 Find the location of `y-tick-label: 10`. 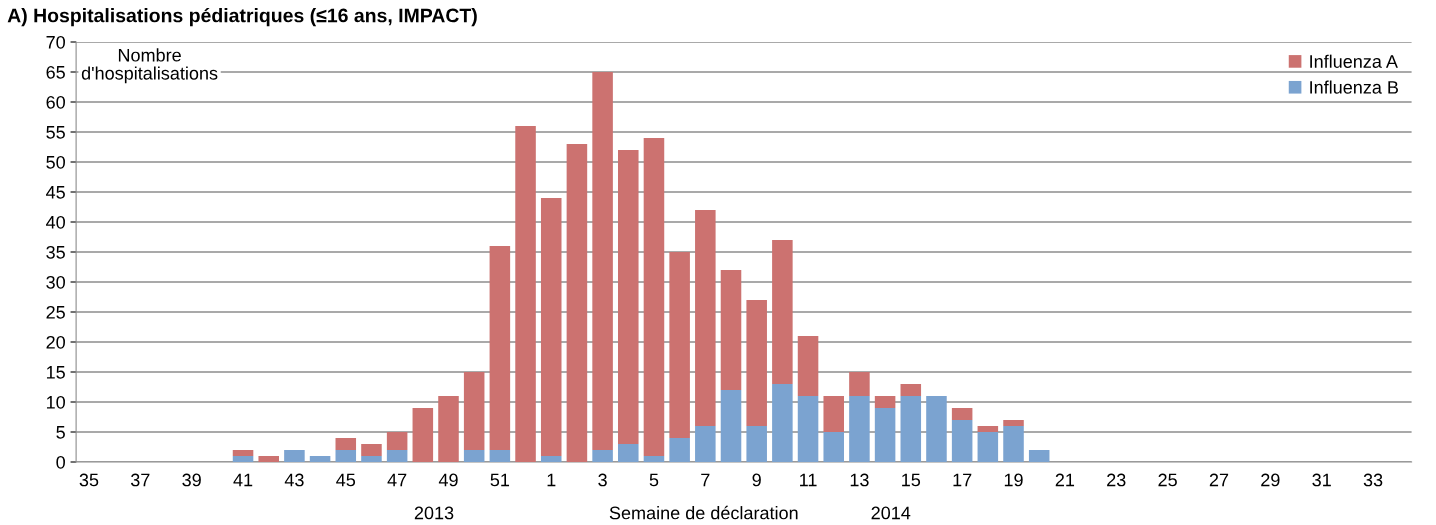

y-tick-label: 10 is located at coordinates (55, 402).